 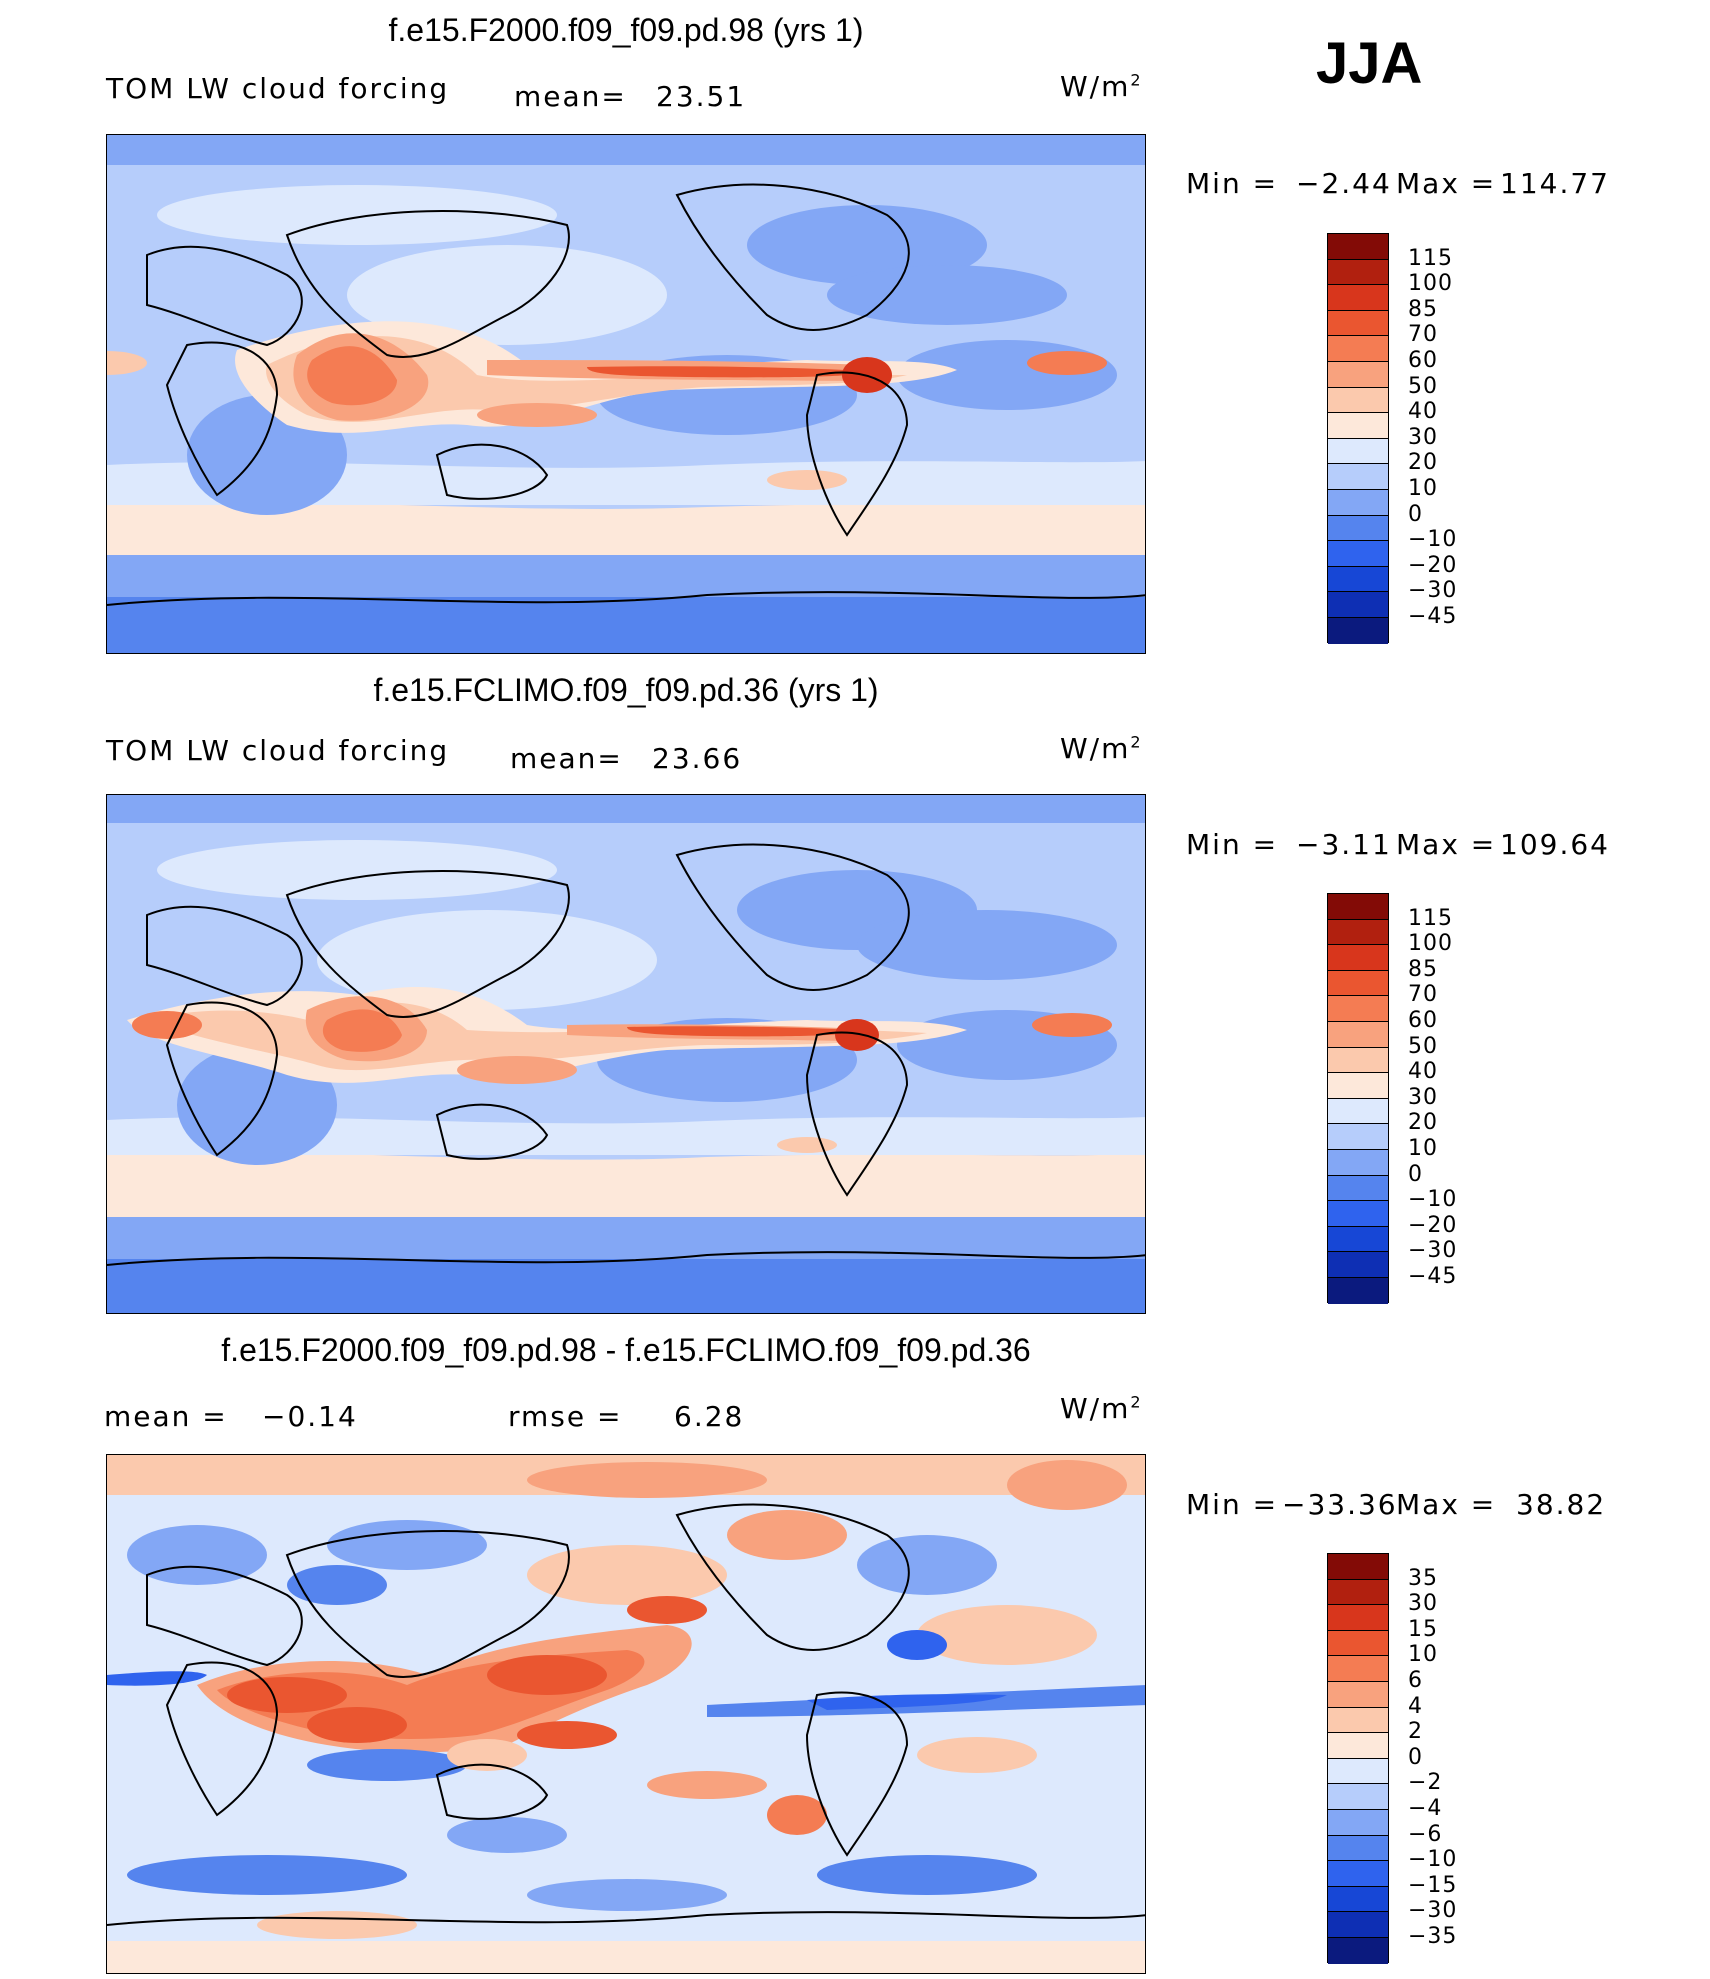 What do you see at coordinates (626, 690) in the screenshot?
I see `panel-2-title: f.e15.FCLIMO.f09_f09.pd.36 (yrs 1)` at bounding box center [626, 690].